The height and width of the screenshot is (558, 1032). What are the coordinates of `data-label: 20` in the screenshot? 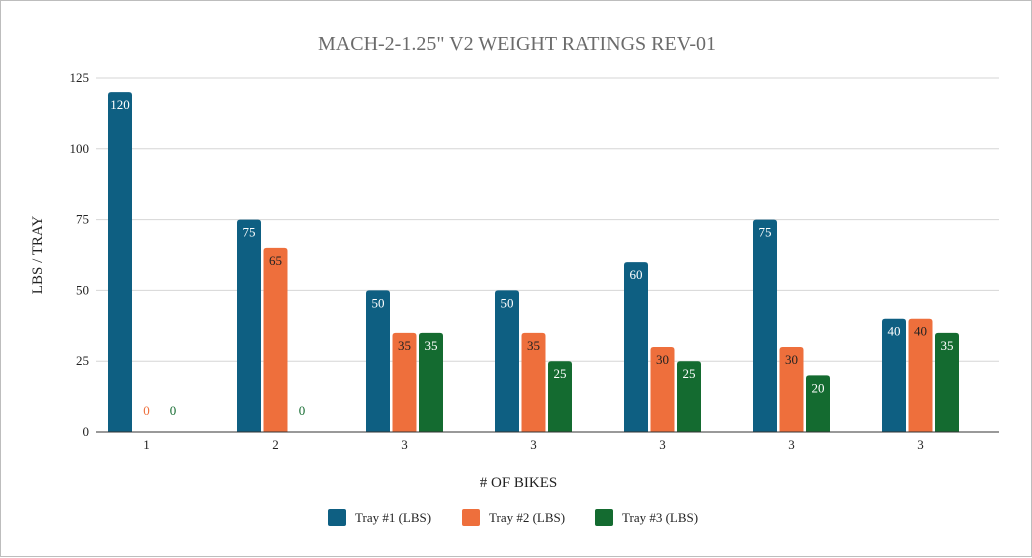 It's located at (818, 387).